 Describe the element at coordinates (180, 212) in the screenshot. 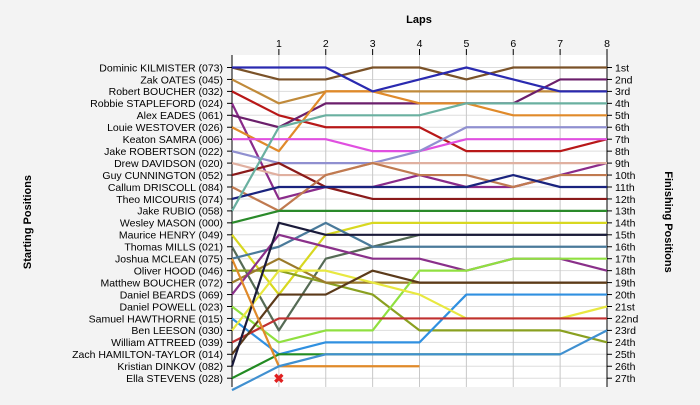

I see `starting-position-label: Jake RUBIO (058)` at that location.